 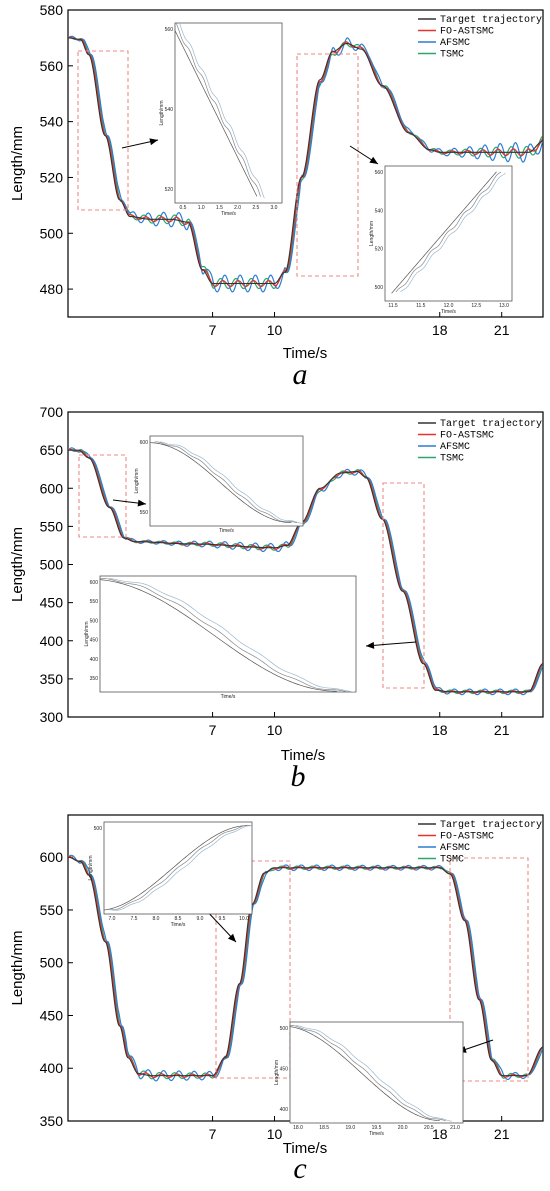 What do you see at coordinates (440, 330) in the screenshot?
I see `x-tick-label: 18` at bounding box center [440, 330].